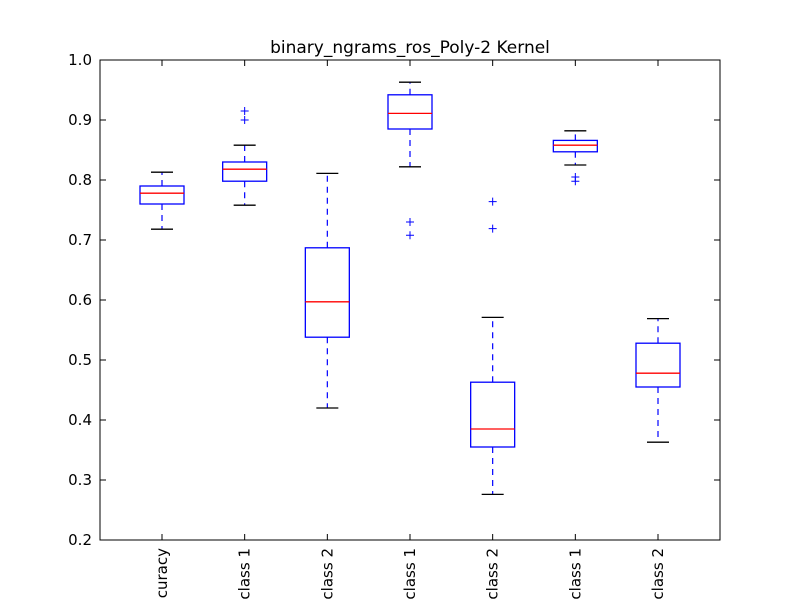 The height and width of the screenshot is (605, 800). I want to click on y-tick-label: 0.3, so click(80, 480).